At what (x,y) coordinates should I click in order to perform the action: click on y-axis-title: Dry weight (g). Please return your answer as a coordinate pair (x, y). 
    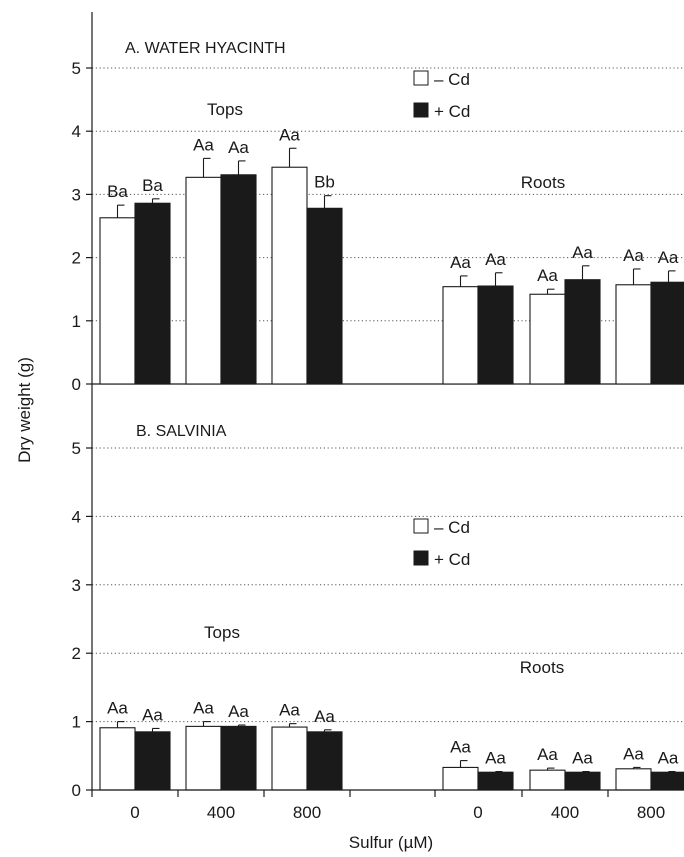
    Looking at the image, I should click on (24, 410).